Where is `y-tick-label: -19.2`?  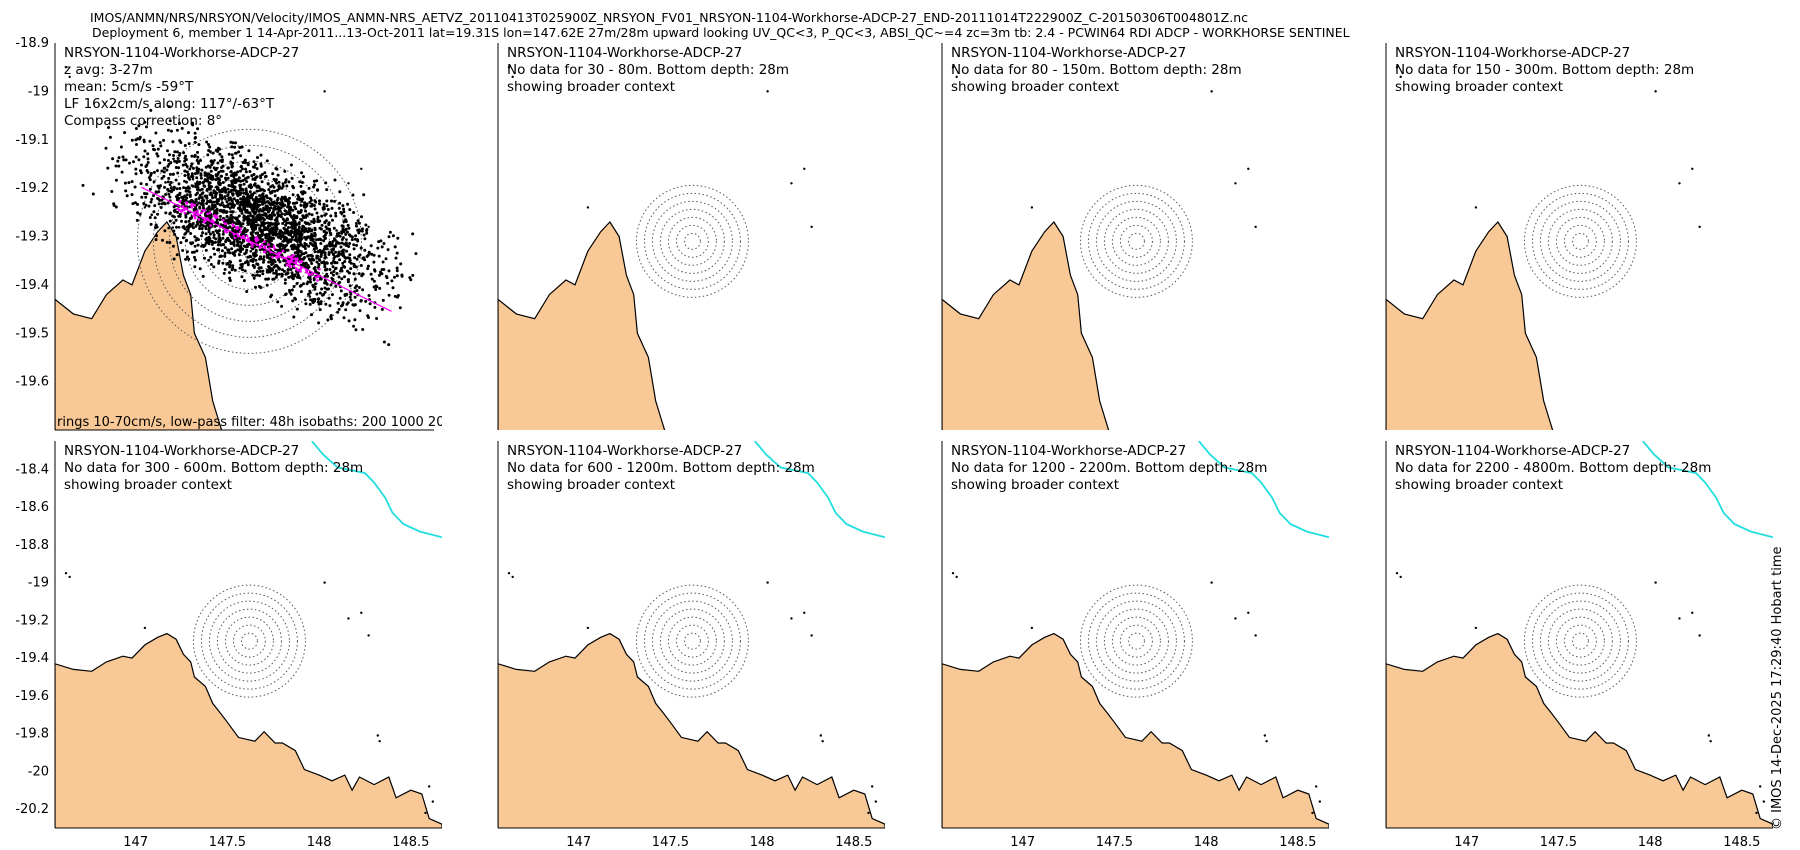
y-tick-label: -19.2 is located at coordinates (32, 620).